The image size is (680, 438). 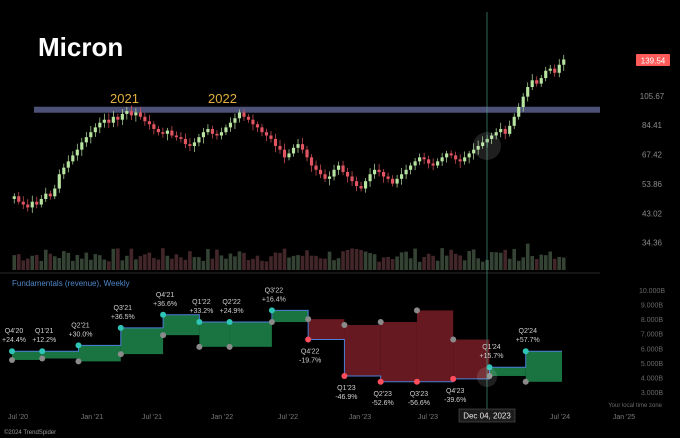 What do you see at coordinates (222, 98) in the screenshot?
I see `year-label-2022: 2022` at bounding box center [222, 98].